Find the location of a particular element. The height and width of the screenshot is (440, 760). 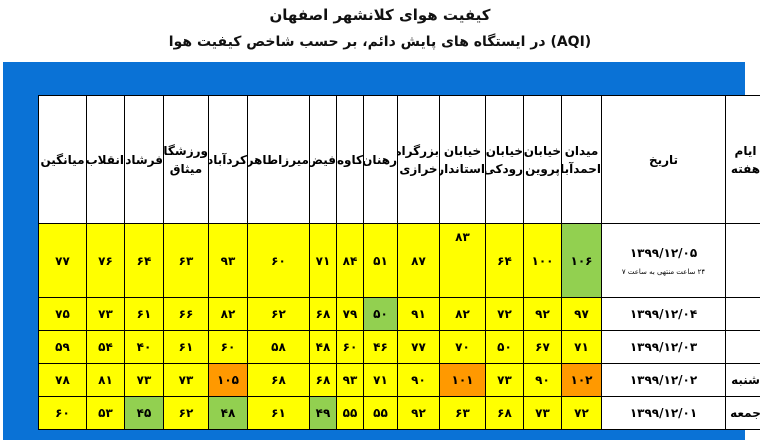

date-cell: ۱۳۹۹/۱۲/۰۱ is located at coordinates (663, 413).